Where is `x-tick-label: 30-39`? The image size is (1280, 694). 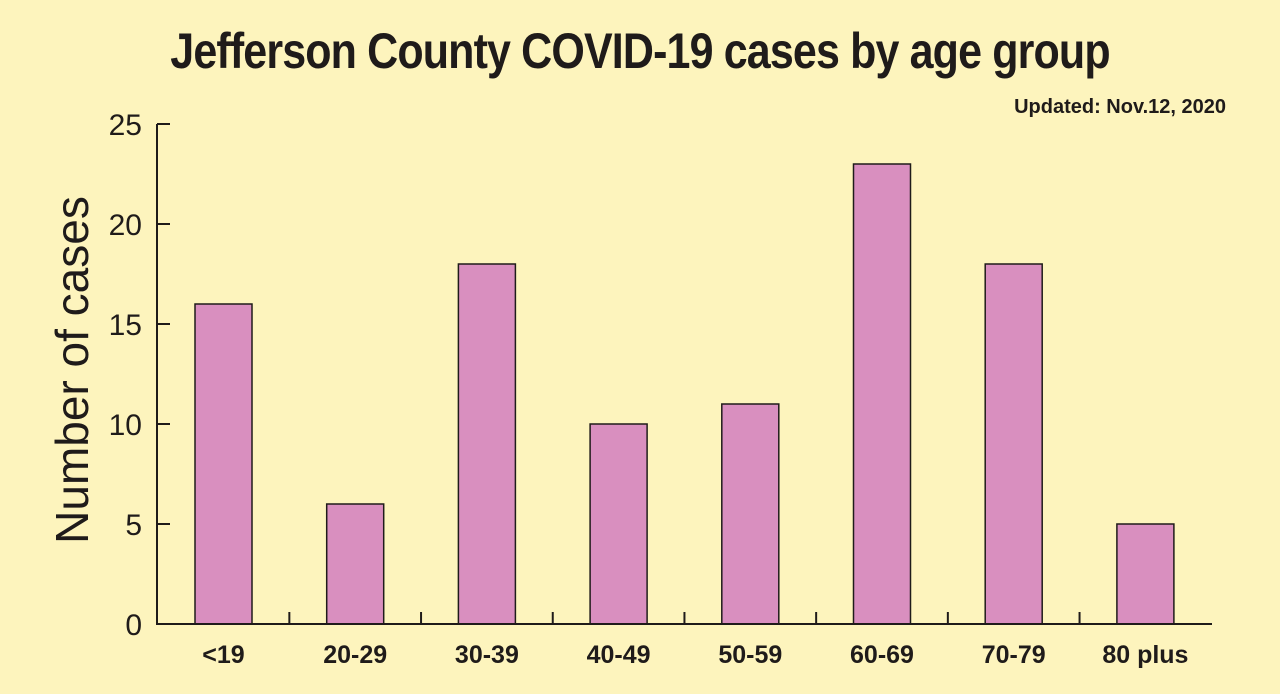
x-tick-label: 30-39 is located at coordinates (487, 655).